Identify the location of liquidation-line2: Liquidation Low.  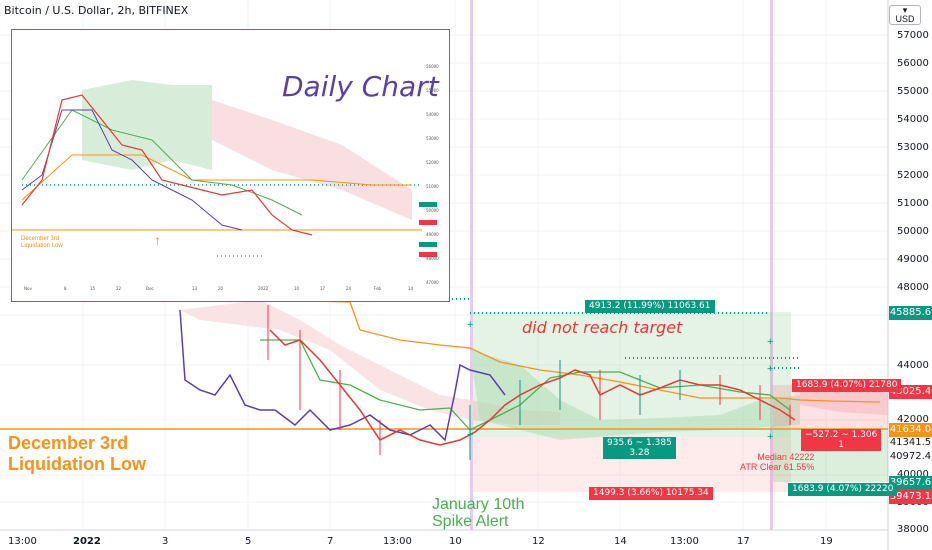
(77, 464).